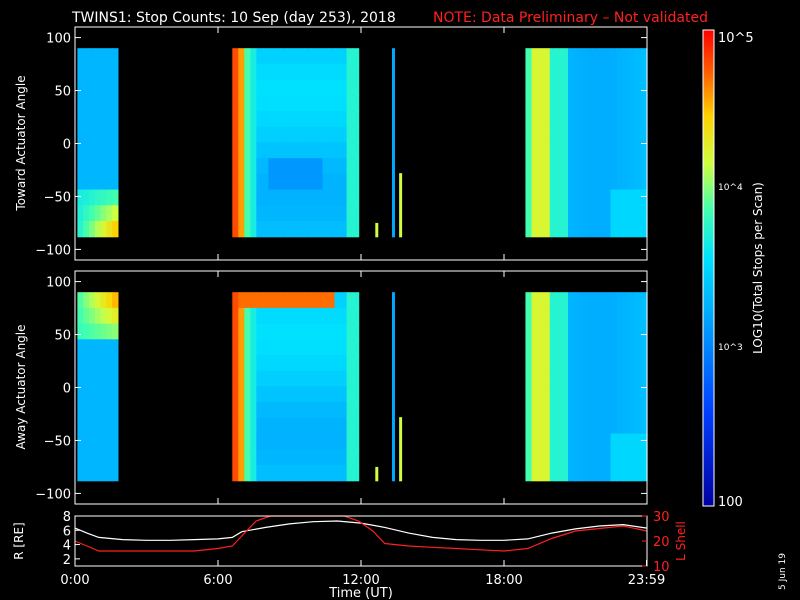  I want to click on orbit-left-y-label: R [RE], so click(19, 540).